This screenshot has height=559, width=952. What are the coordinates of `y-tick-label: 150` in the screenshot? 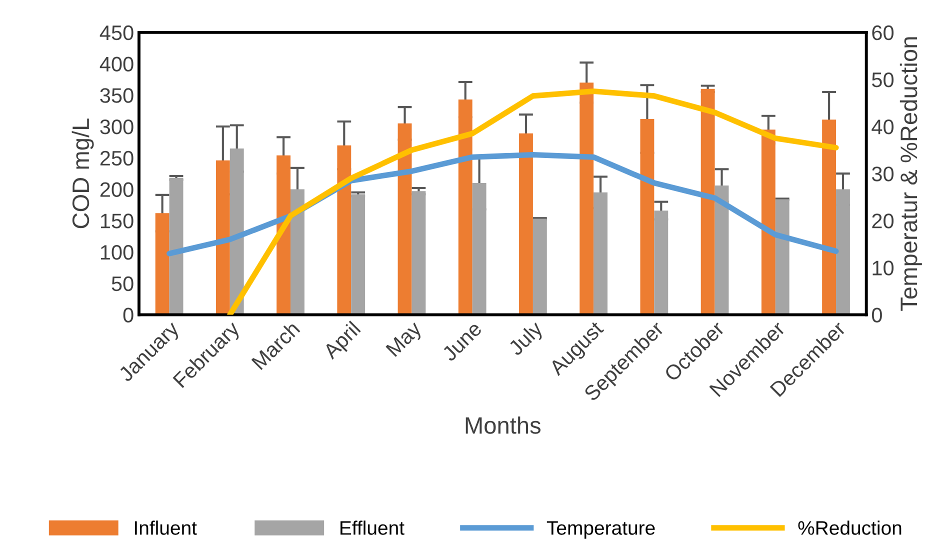 It's located at (117, 221).